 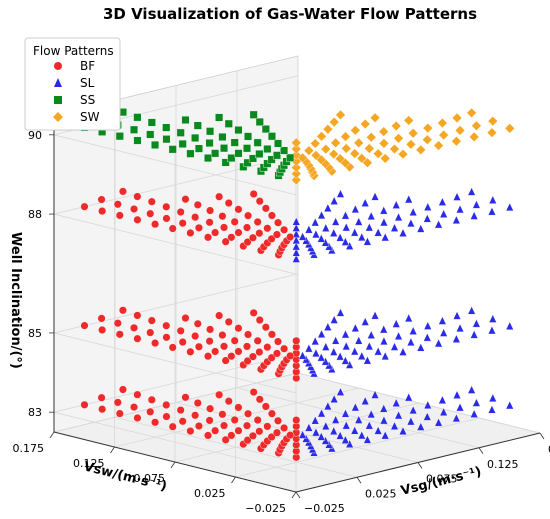 What do you see at coordinates (58, 82) in the screenshot?
I see `legend-marker-sl` at bounding box center [58, 82].